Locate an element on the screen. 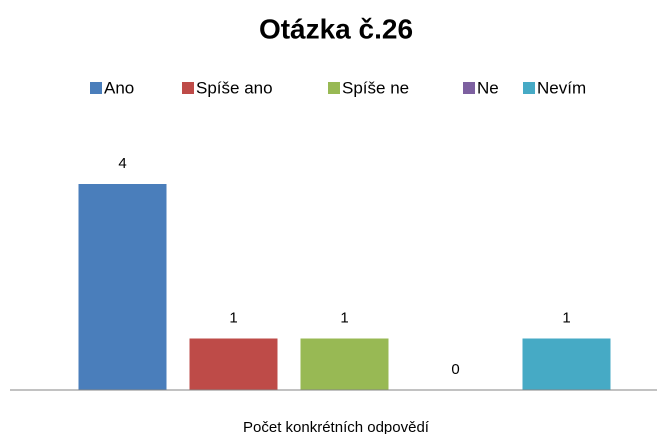  legend-label: Spíše ne is located at coordinates (375, 87).